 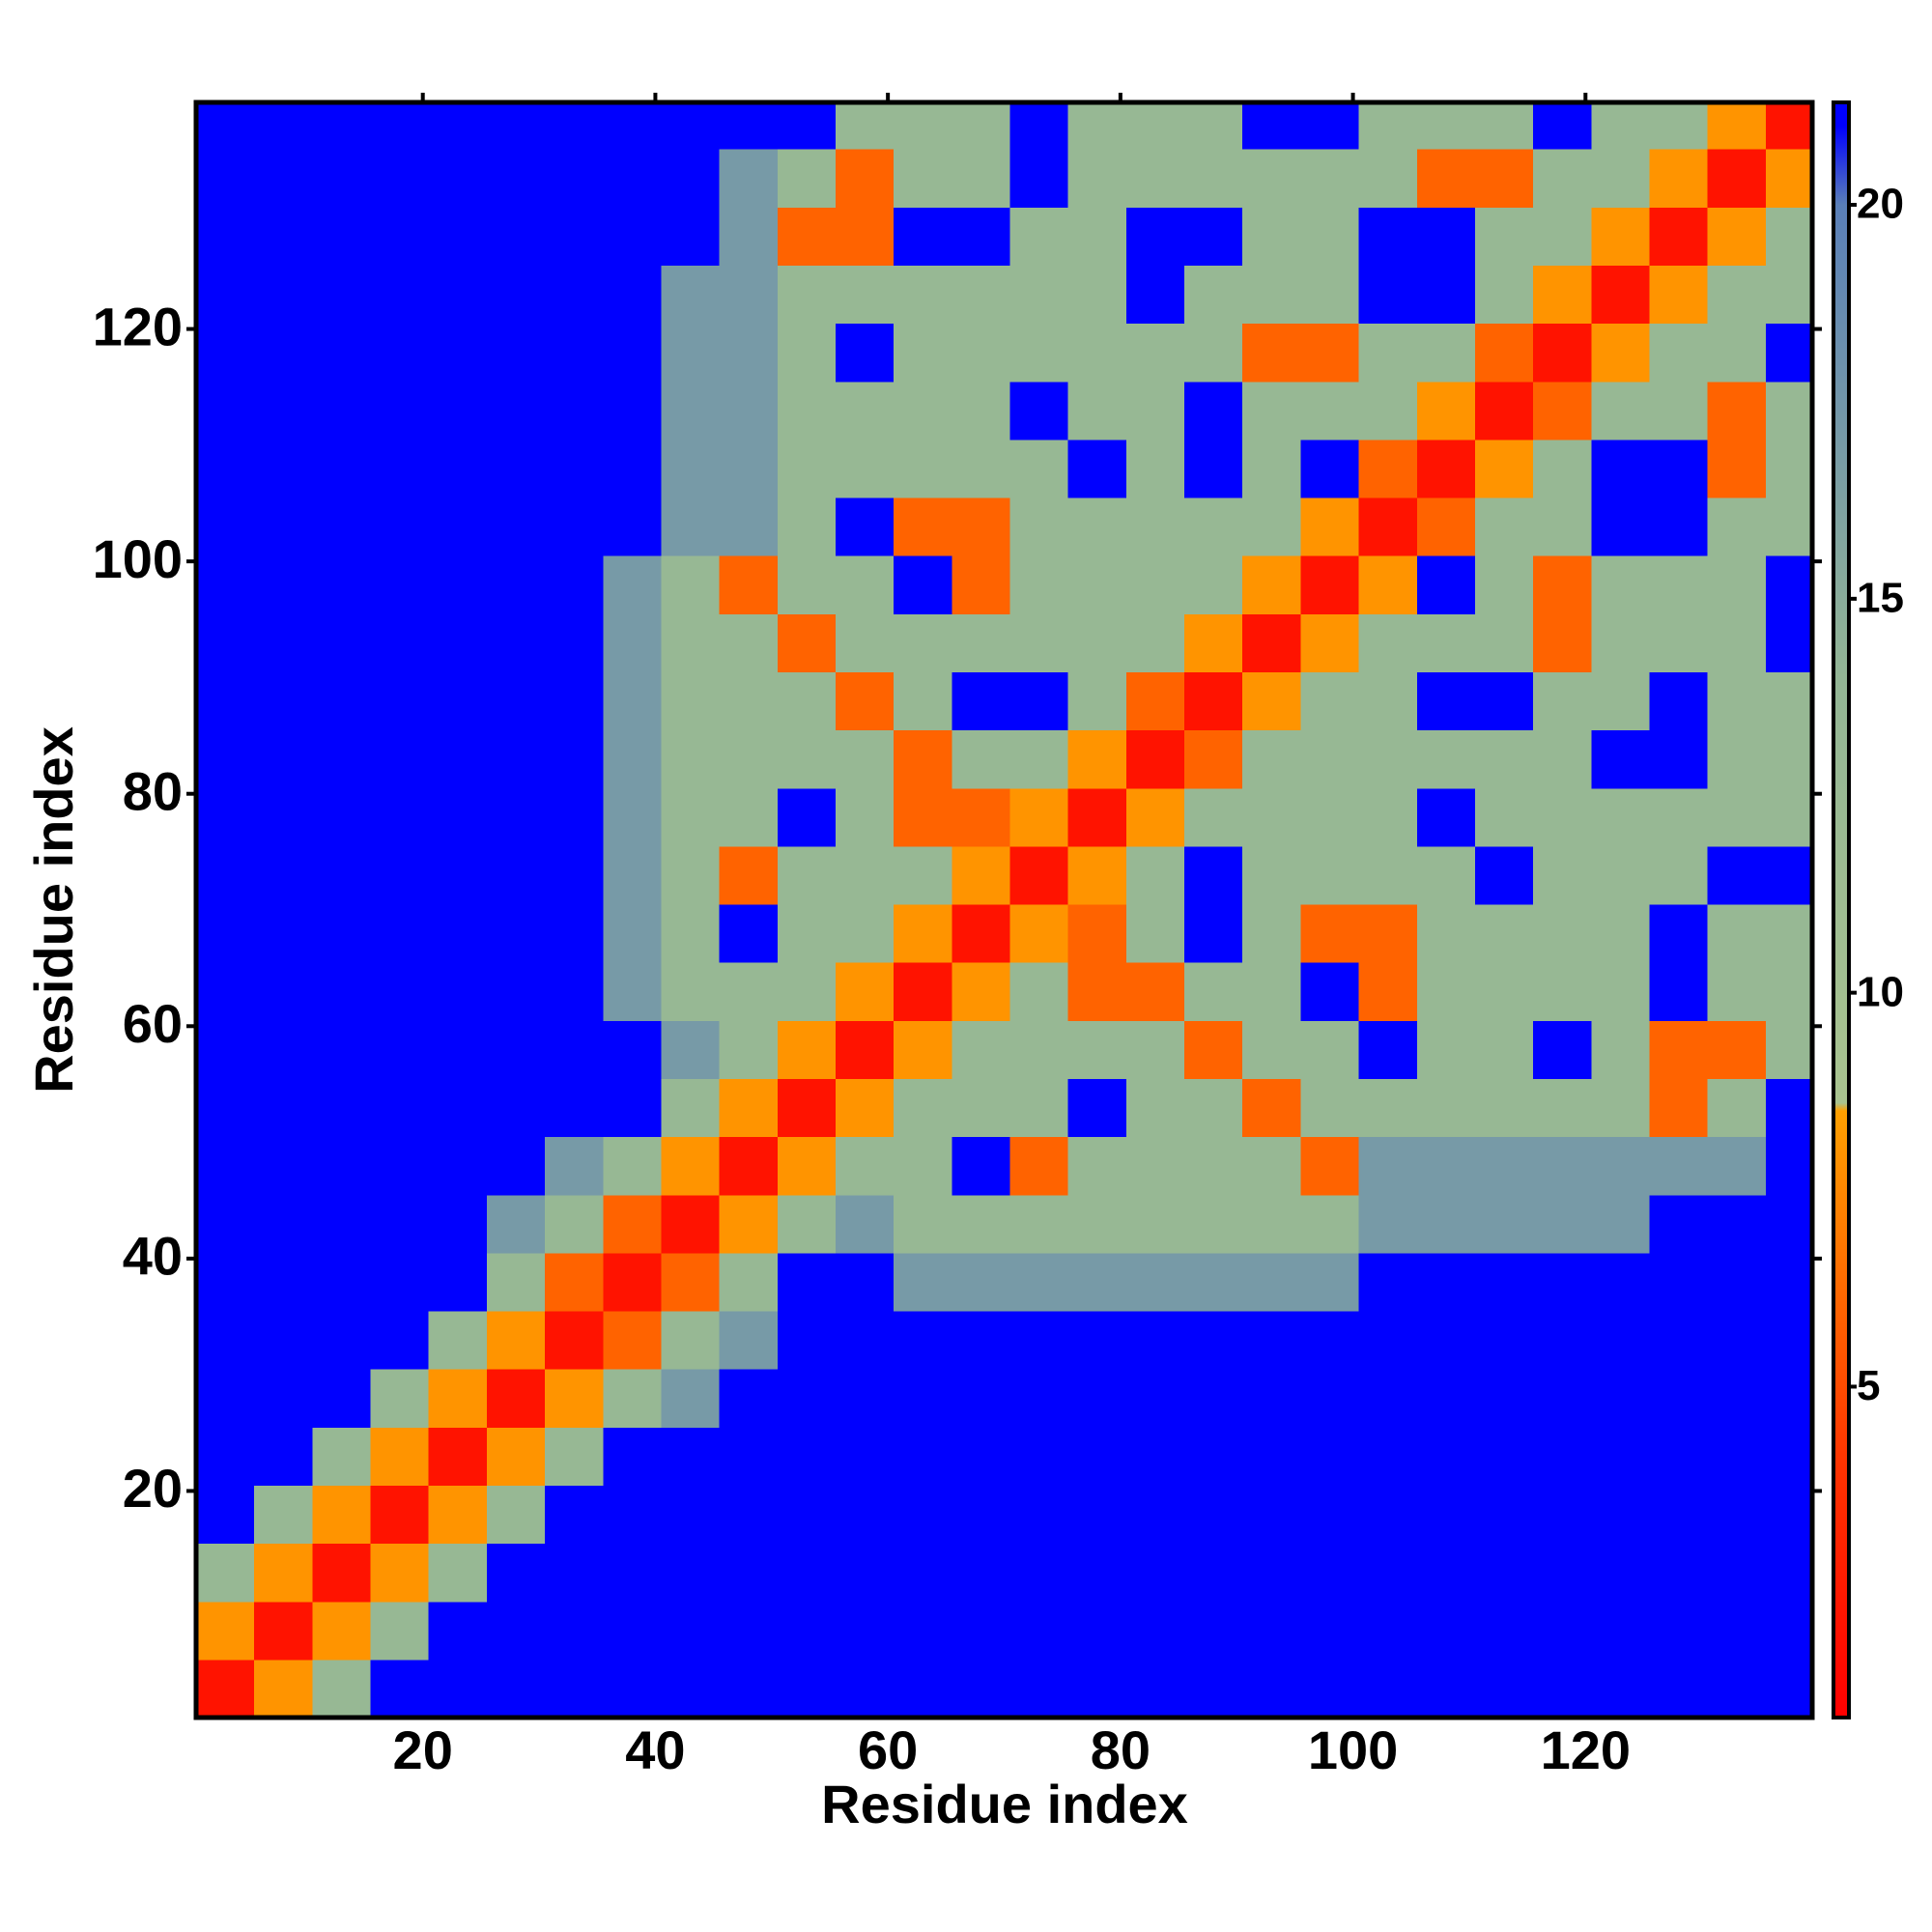 I want to click on x-tick-label: 100, so click(x=1353, y=1749).